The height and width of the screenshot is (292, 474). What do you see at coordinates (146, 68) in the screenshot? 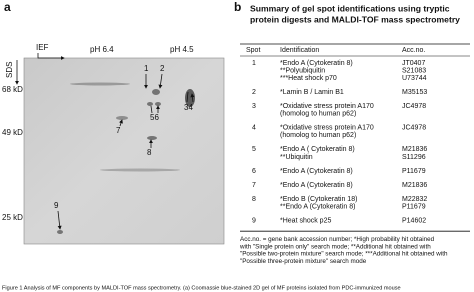
I see `spot-label: 1` at bounding box center [146, 68].